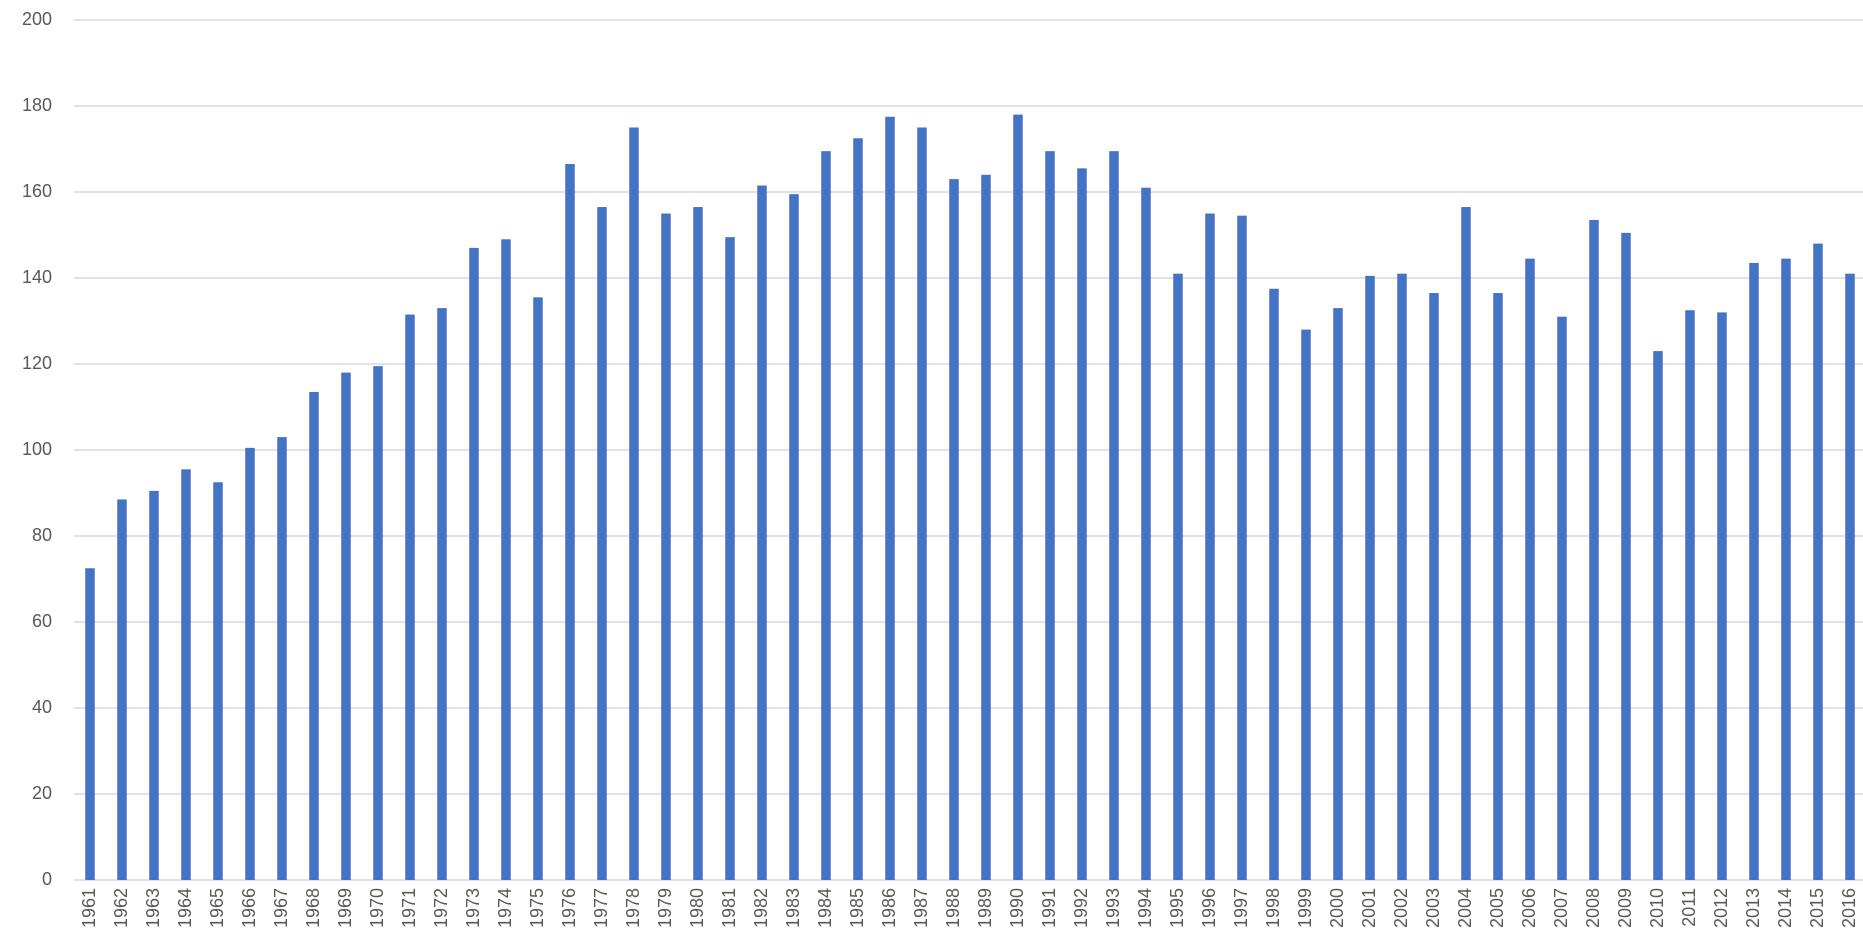 This screenshot has width=1863, height=948. What do you see at coordinates (633, 908) in the screenshot?
I see `x-tick-label: 1978` at bounding box center [633, 908].